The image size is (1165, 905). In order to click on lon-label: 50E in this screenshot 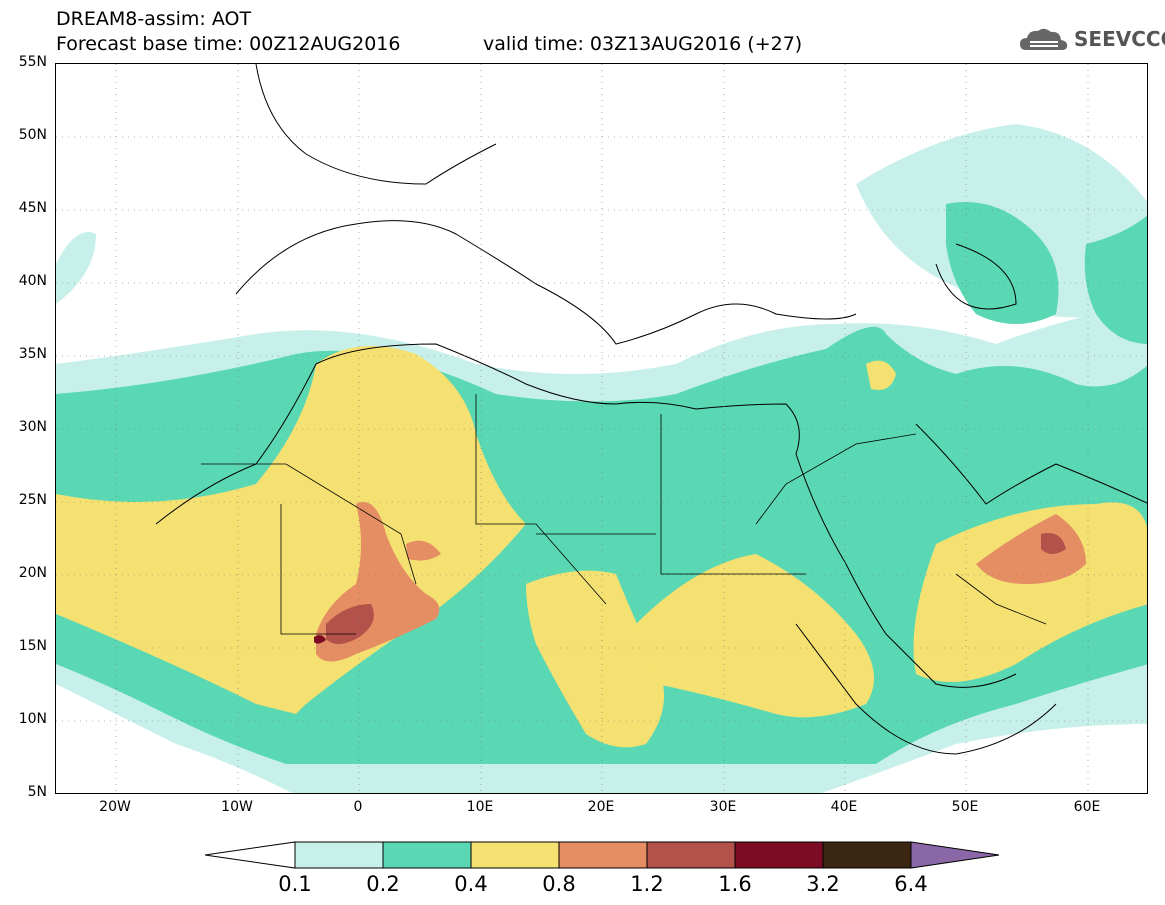, I will do `click(965, 807)`.